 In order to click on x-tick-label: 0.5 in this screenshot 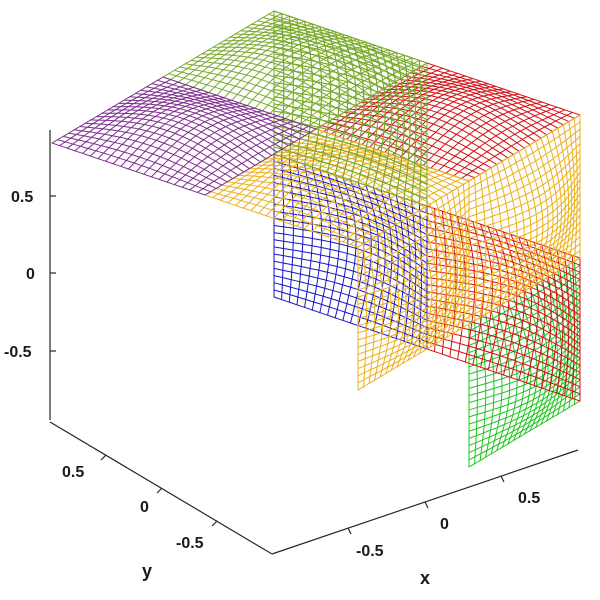, I will do `click(529, 498)`.